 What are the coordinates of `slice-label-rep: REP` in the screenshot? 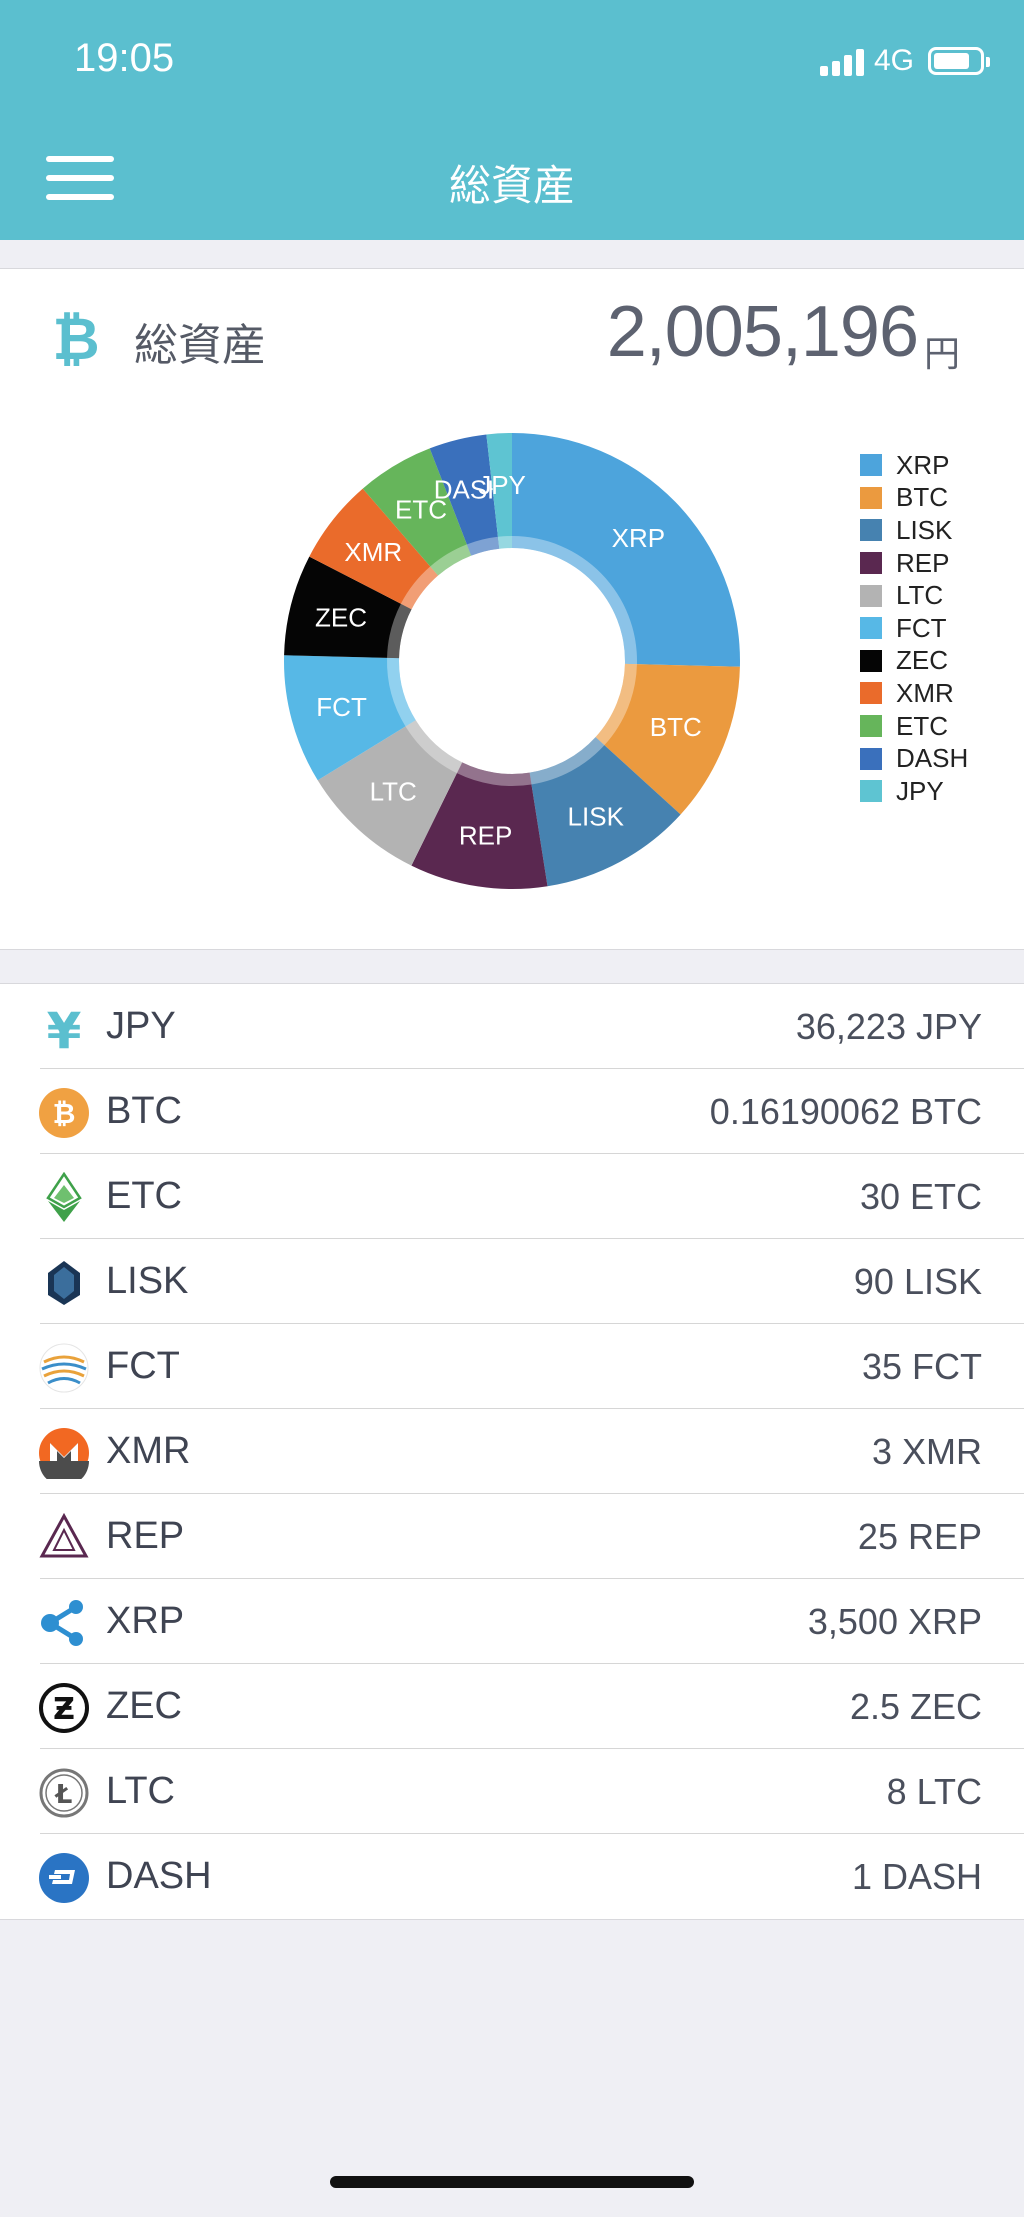 It's located at (485, 836).